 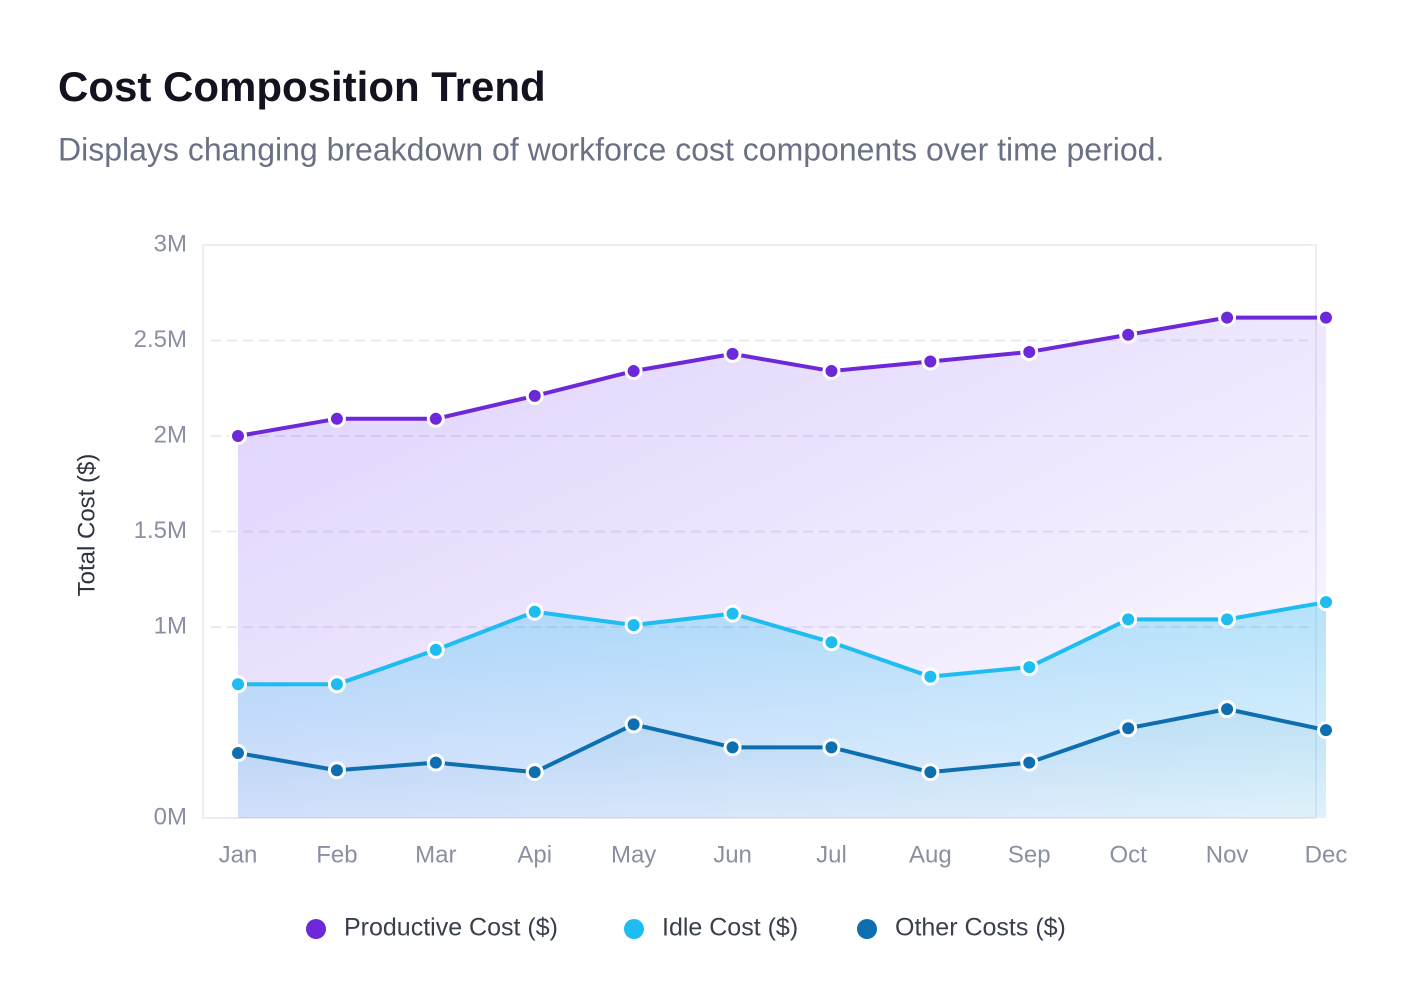 What do you see at coordinates (170, 625) in the screenshot?
I see `y-tick-label: 1M` at bounding box center [170, 625].